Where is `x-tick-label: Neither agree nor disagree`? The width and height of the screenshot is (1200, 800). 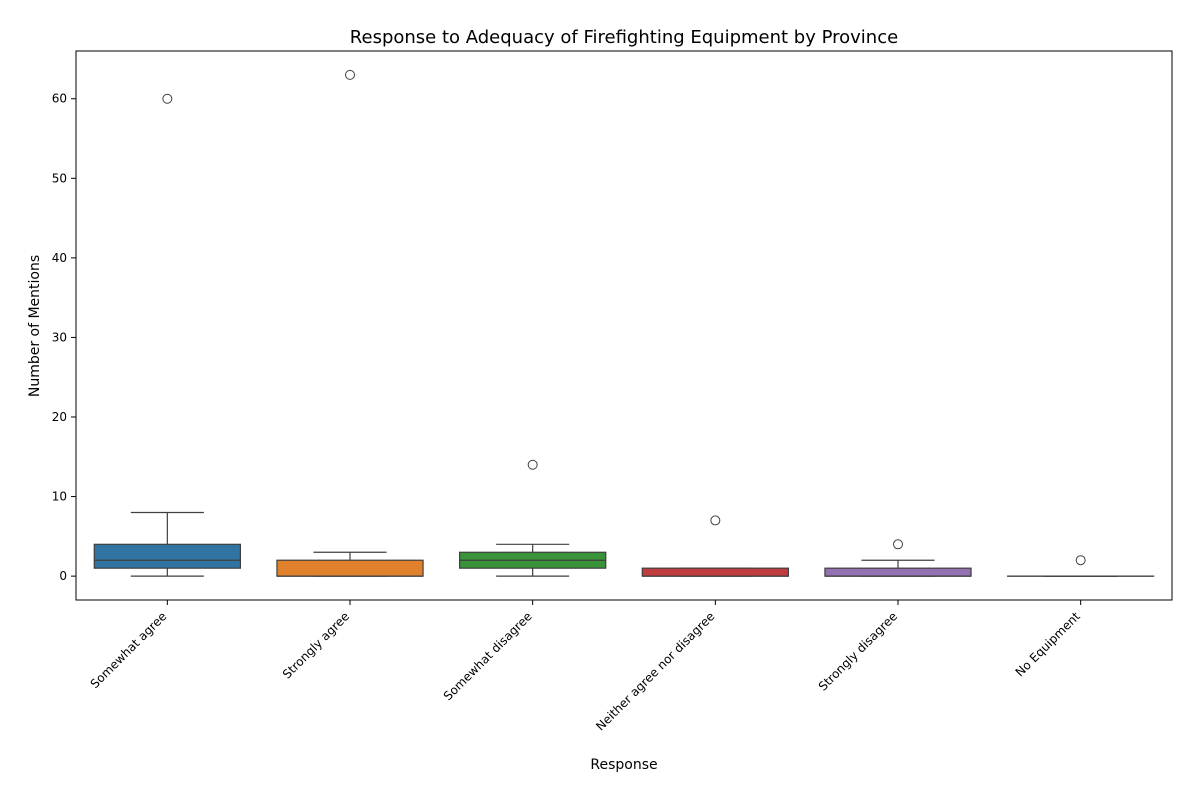
x-tick-label: Neither agree nor disagree is located at coordinates (655, 671).